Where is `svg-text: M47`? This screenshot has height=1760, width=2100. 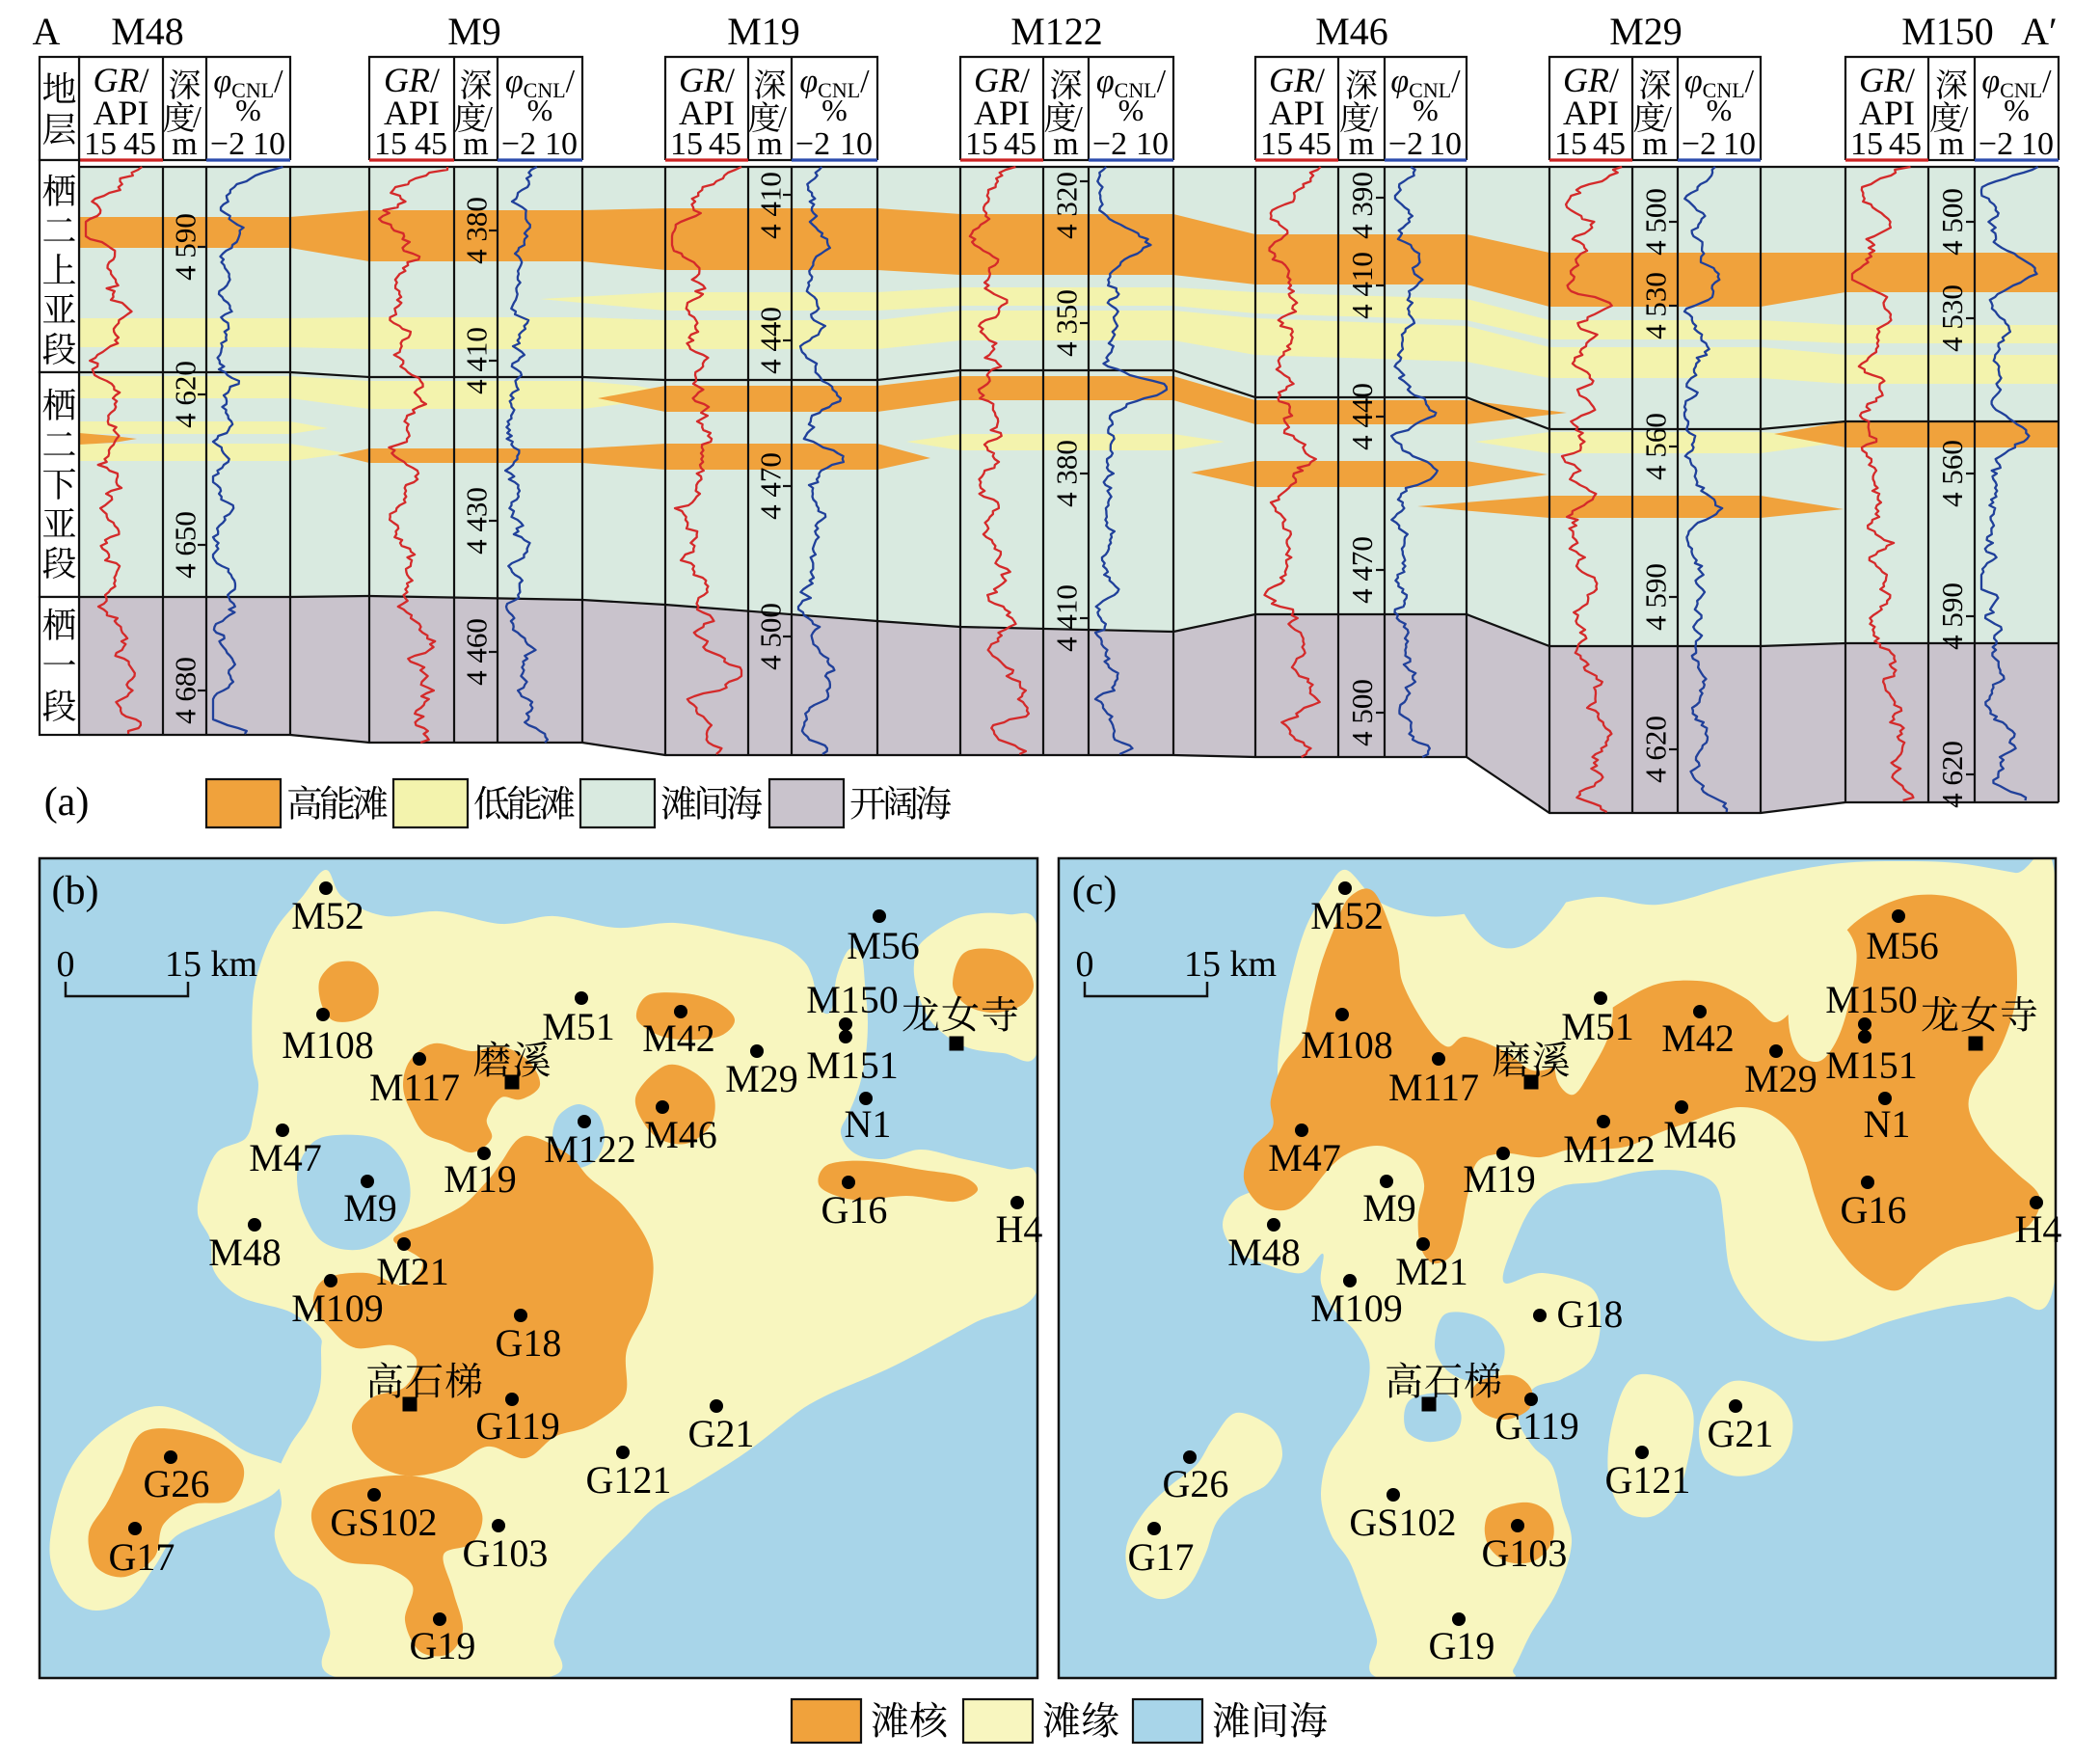 svg-text: M47 is located at coordinates (1304, 1157).